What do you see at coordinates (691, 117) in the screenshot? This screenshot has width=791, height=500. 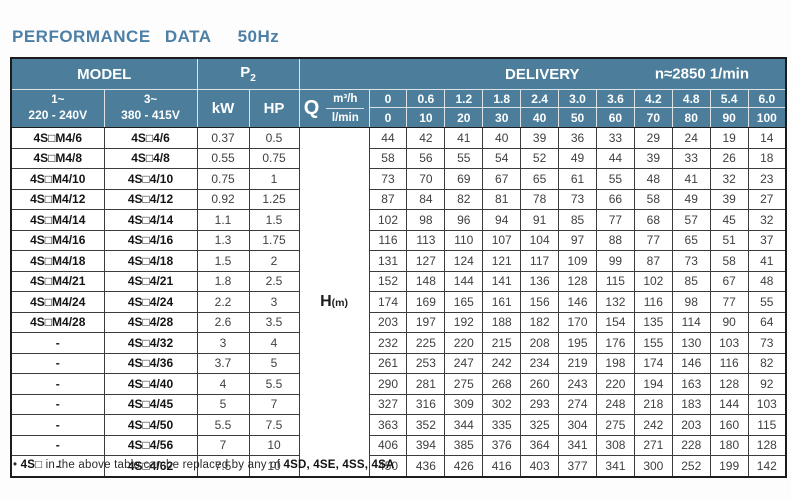 I see `flow-lmin-cell: 80` at bounding box center [691, 117].